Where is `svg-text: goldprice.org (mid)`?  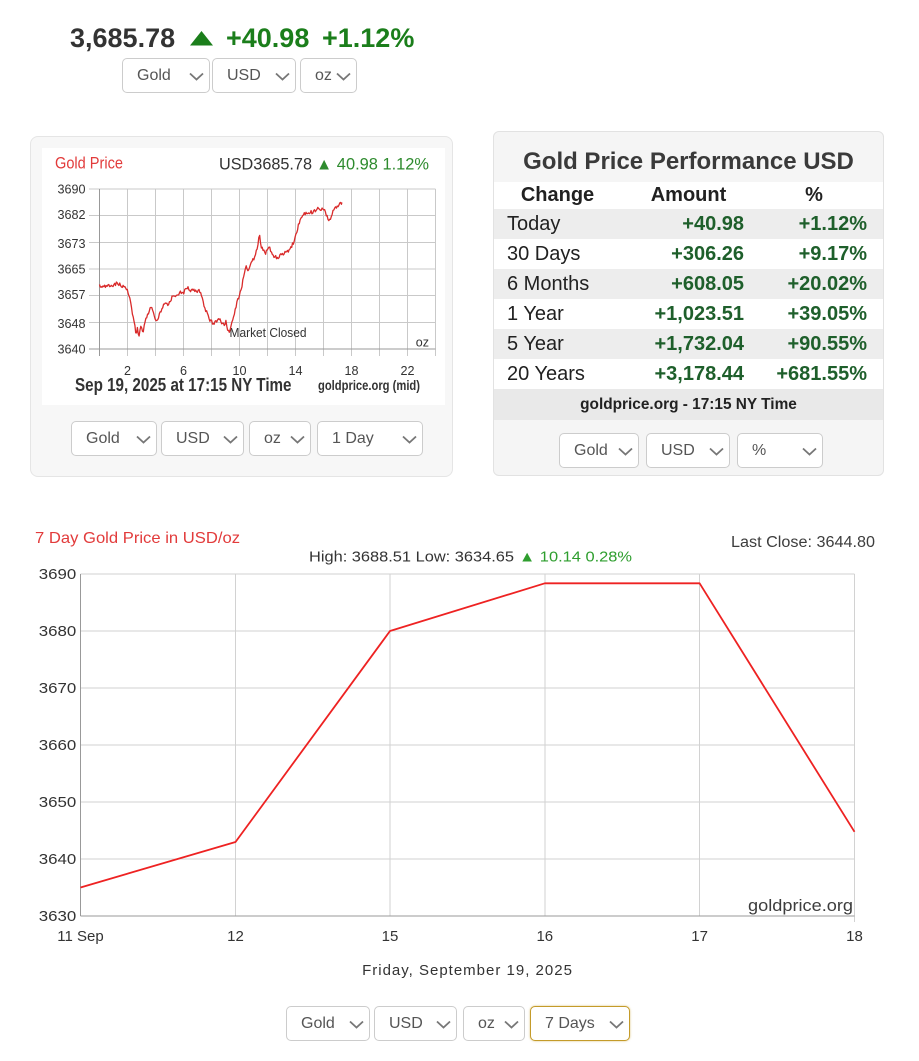 svg-text: goldprice.org (mid) is located at coordinates (369, 385).